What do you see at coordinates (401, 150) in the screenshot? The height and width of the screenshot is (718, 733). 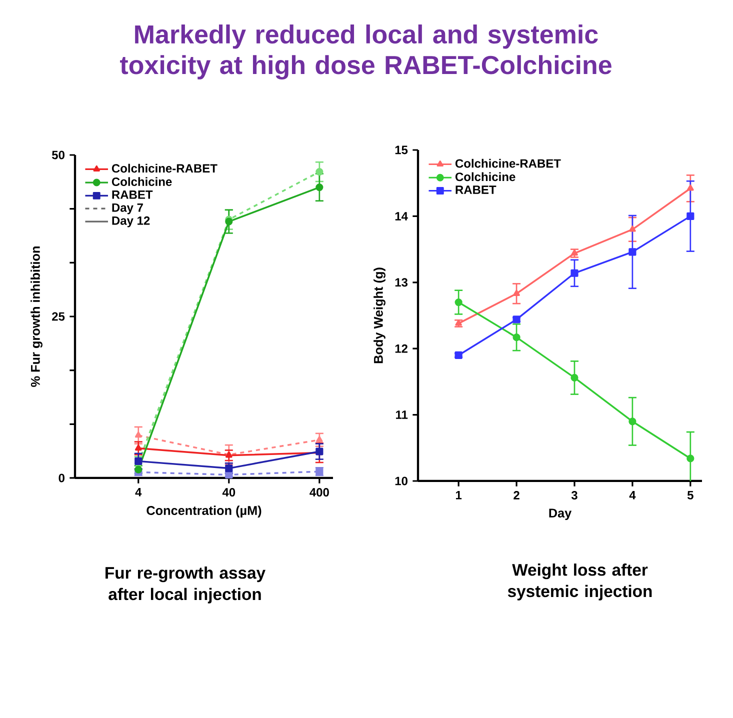 I see `y-tick-label: 15` at bounding box center [401, 150].